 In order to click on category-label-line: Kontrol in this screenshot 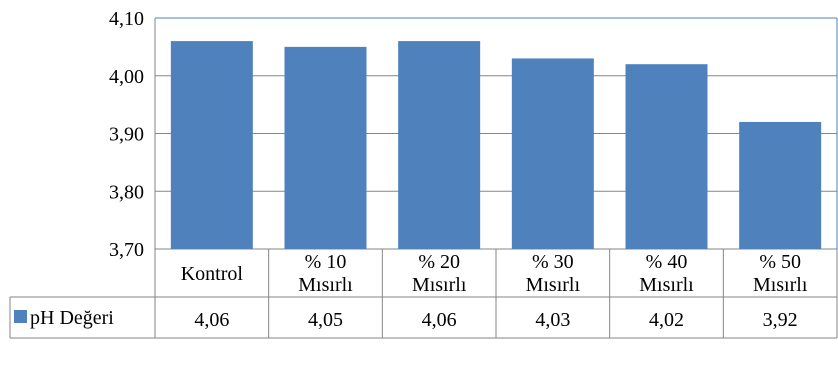, I will do `click(212, 274)`.